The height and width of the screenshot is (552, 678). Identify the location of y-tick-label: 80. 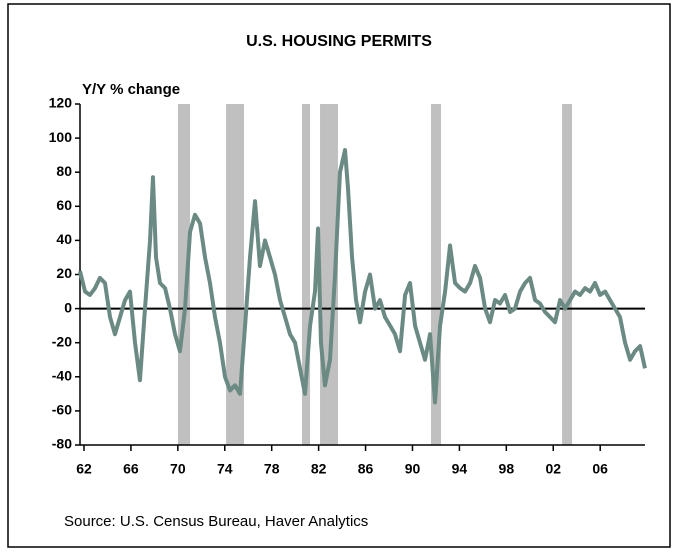
(64, 171).